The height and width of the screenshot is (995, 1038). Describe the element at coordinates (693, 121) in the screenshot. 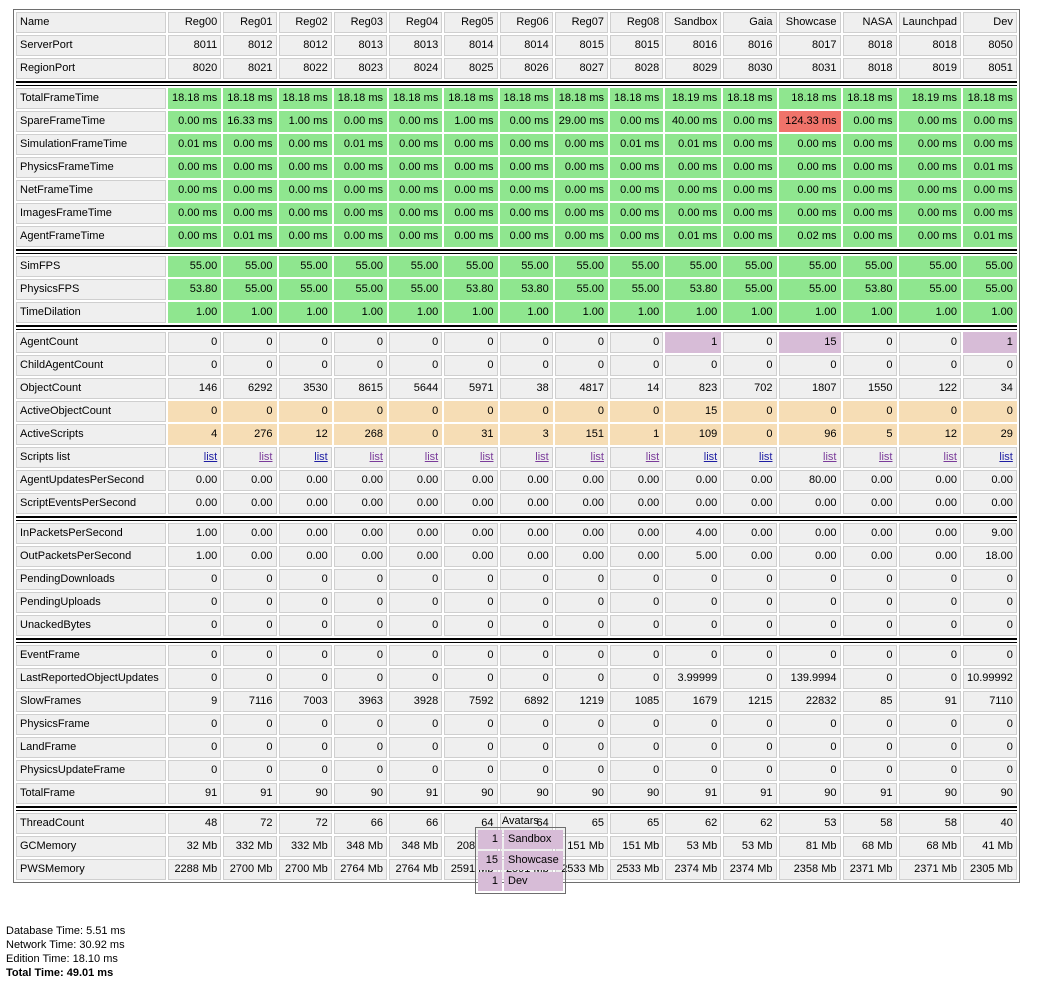

I see `stat-value: 40.00 ms` at that location.